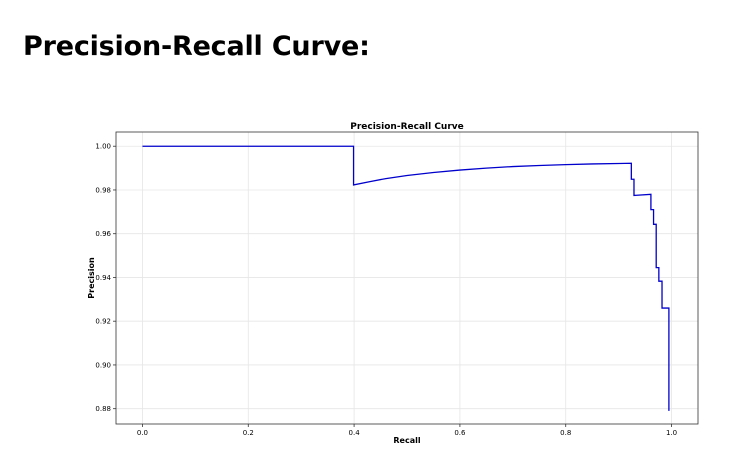 The width and height of the screenshot is (742, 471). Describe the element at coordinates (565, 433) in the screenshot. I see `x-tick-label: 0.8` at that location.